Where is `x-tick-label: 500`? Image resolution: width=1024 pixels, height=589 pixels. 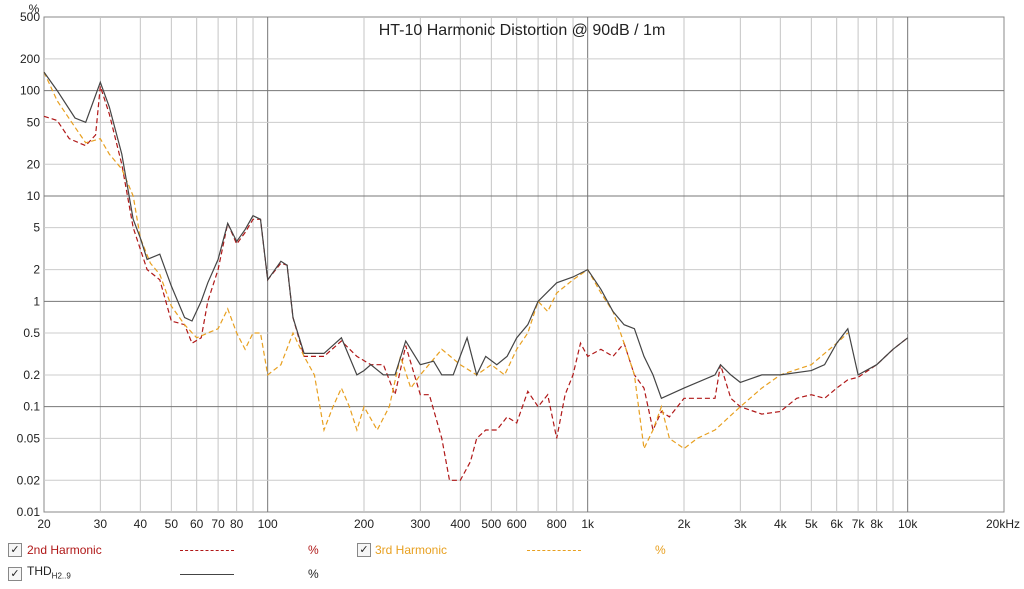 x-tick-label: 500 is located at coordinates (491, 524).